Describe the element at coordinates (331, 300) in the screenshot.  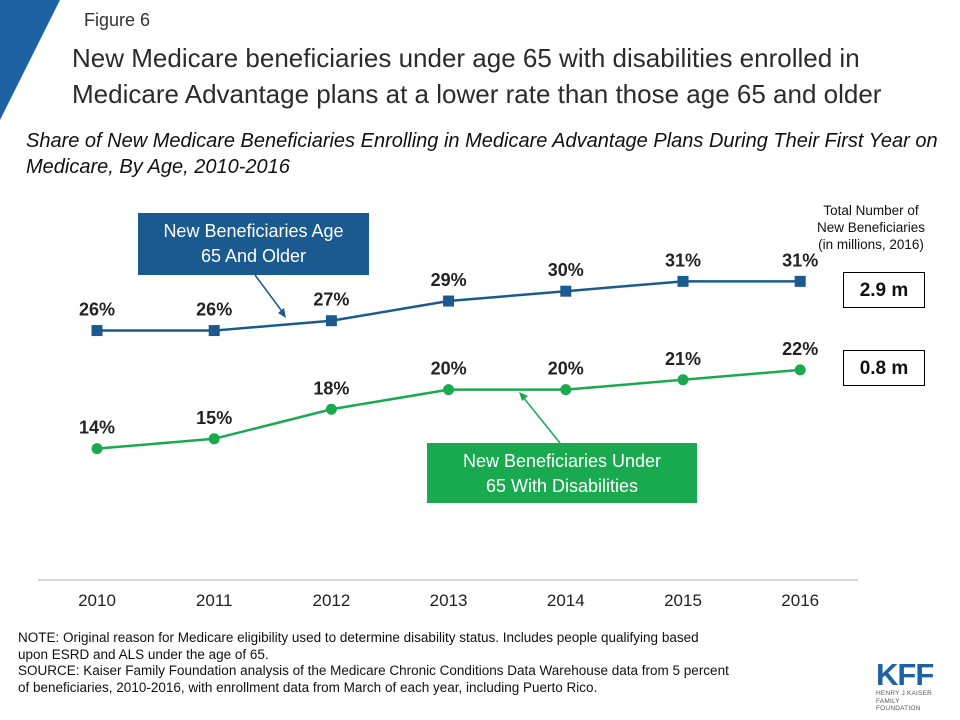
I see `data-label-s0-2012: 27%` at that location.